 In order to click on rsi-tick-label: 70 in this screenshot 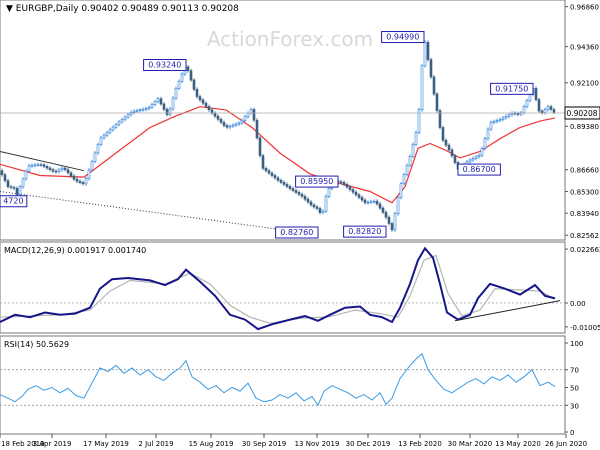, I will do `click(574, 371)`.